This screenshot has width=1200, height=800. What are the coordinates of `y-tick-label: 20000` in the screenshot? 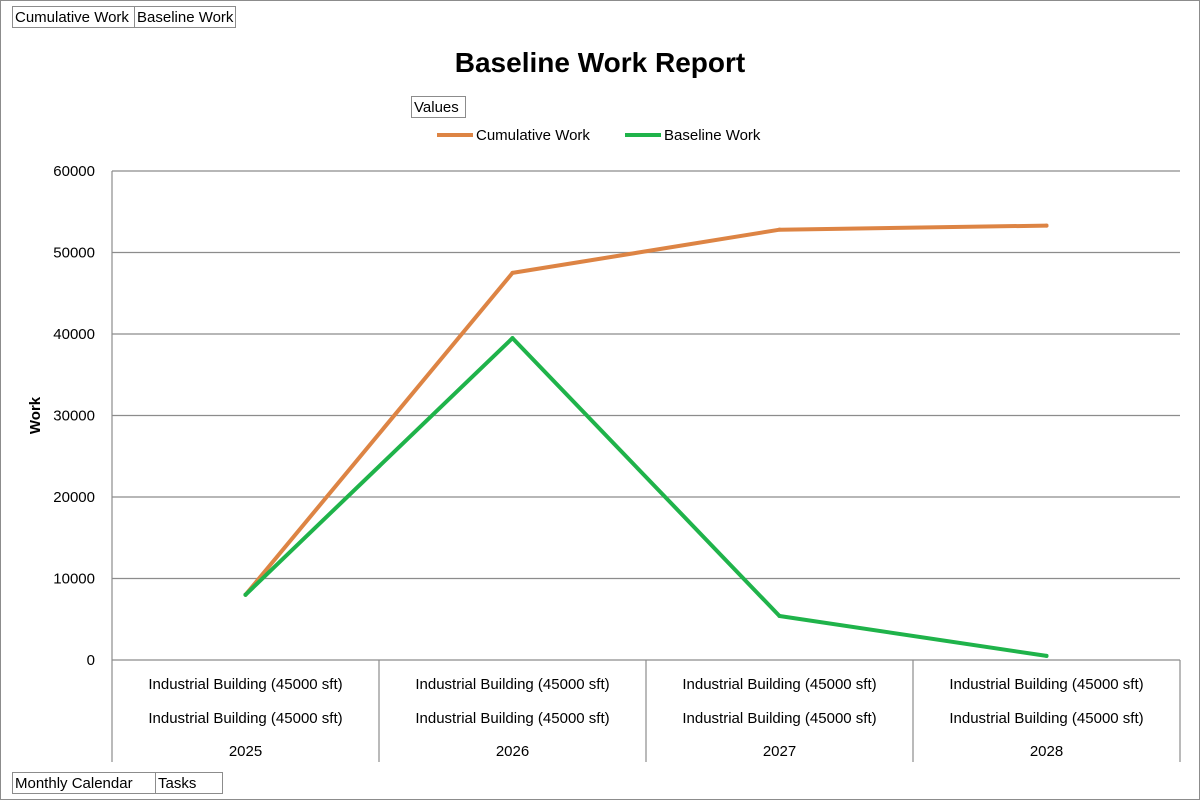 It's located at (74, 497).